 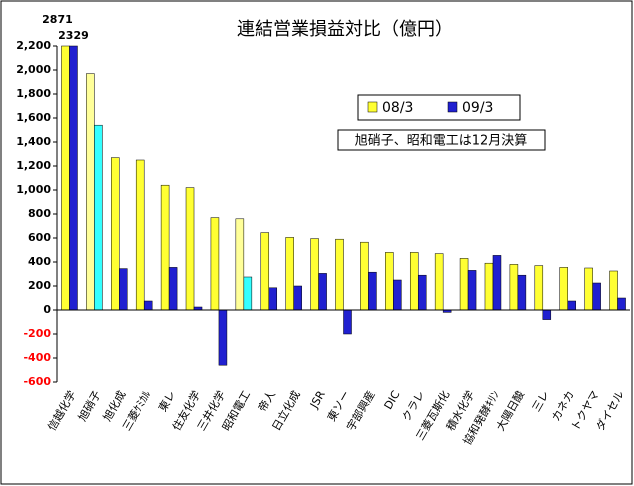 I want to click on y-tick-label: 1,400, so click(x=33, y=141).